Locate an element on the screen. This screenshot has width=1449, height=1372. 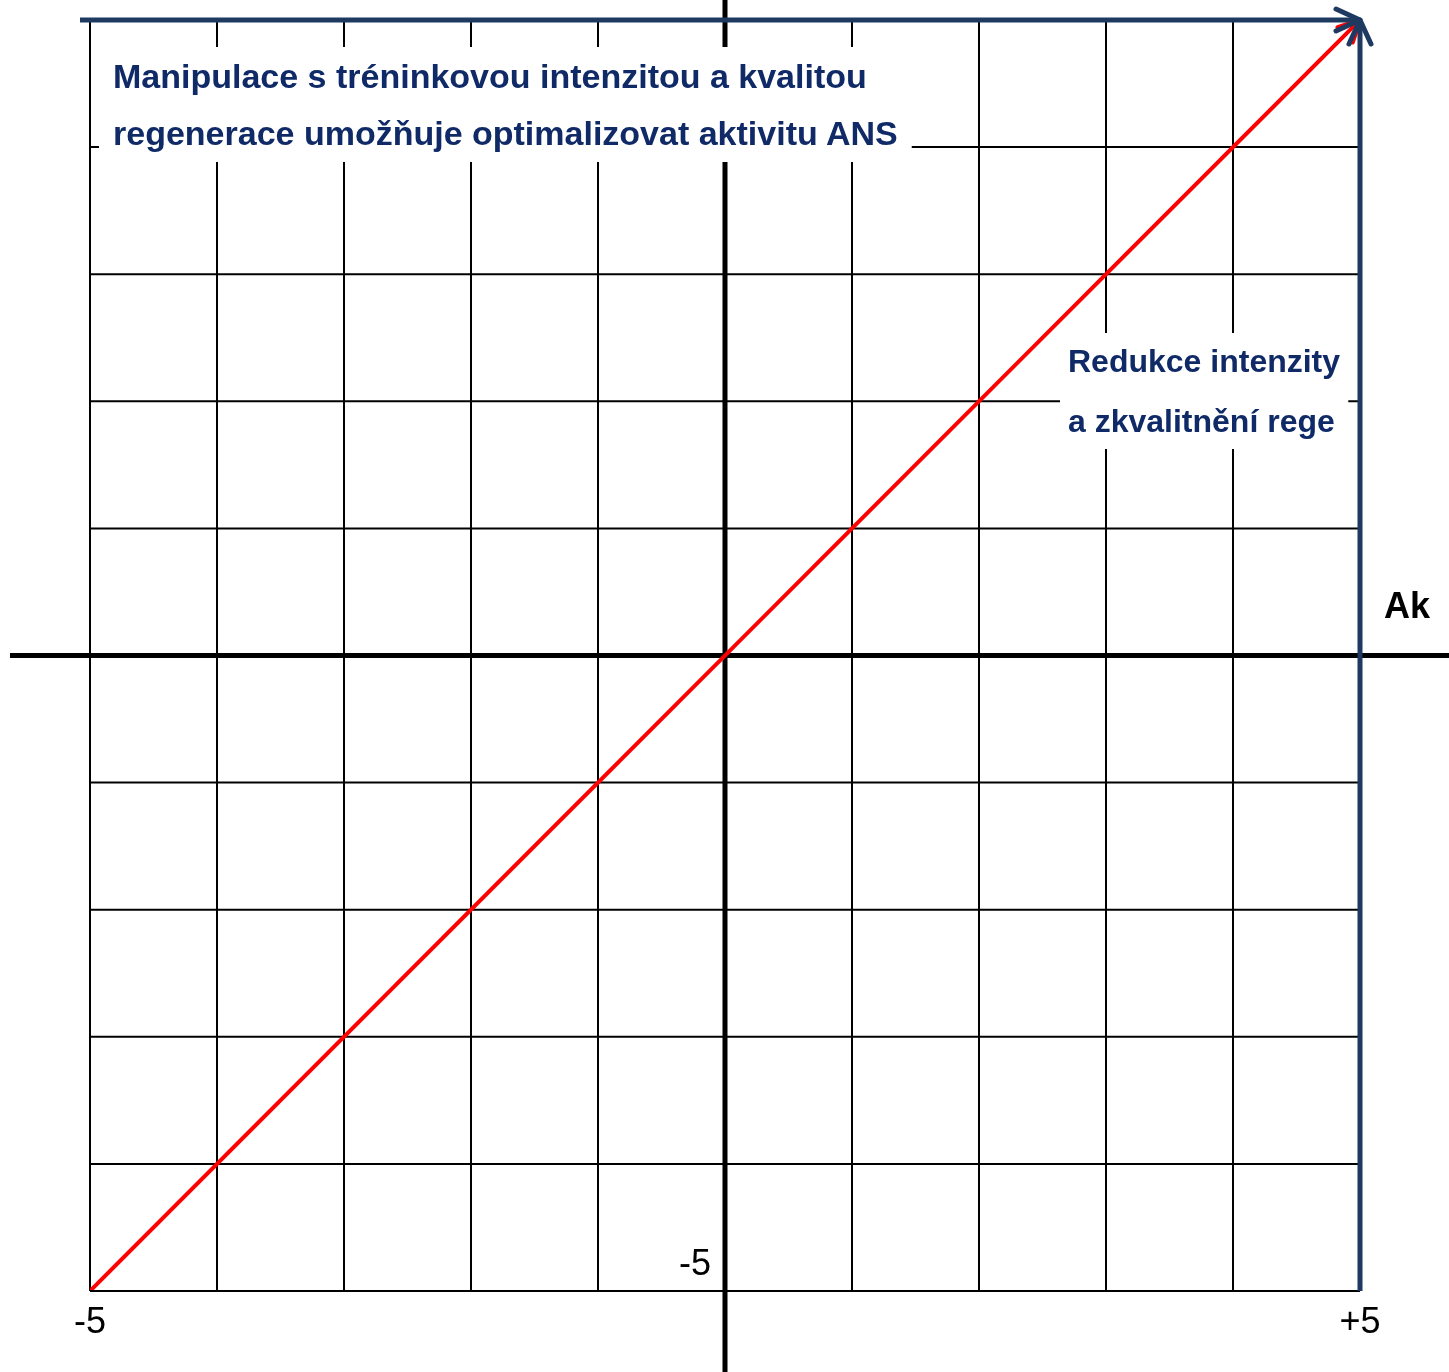
x-axis-title: Ak is located at coordinates (1407, 605).